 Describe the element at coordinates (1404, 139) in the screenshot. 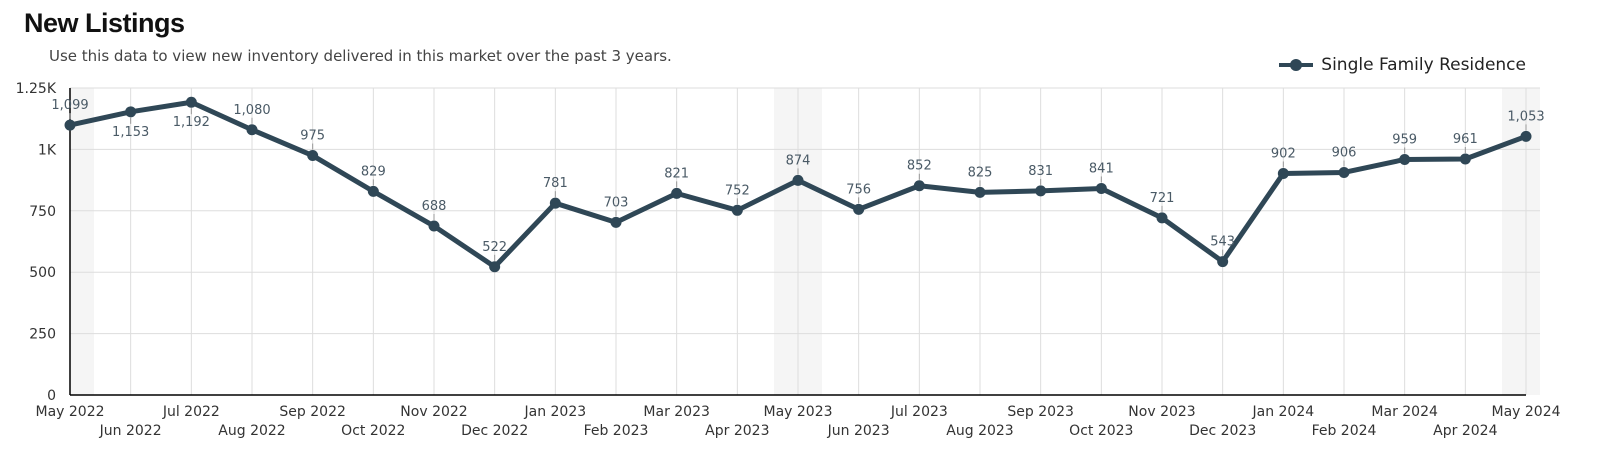

I see `data-label: 959` at that location.